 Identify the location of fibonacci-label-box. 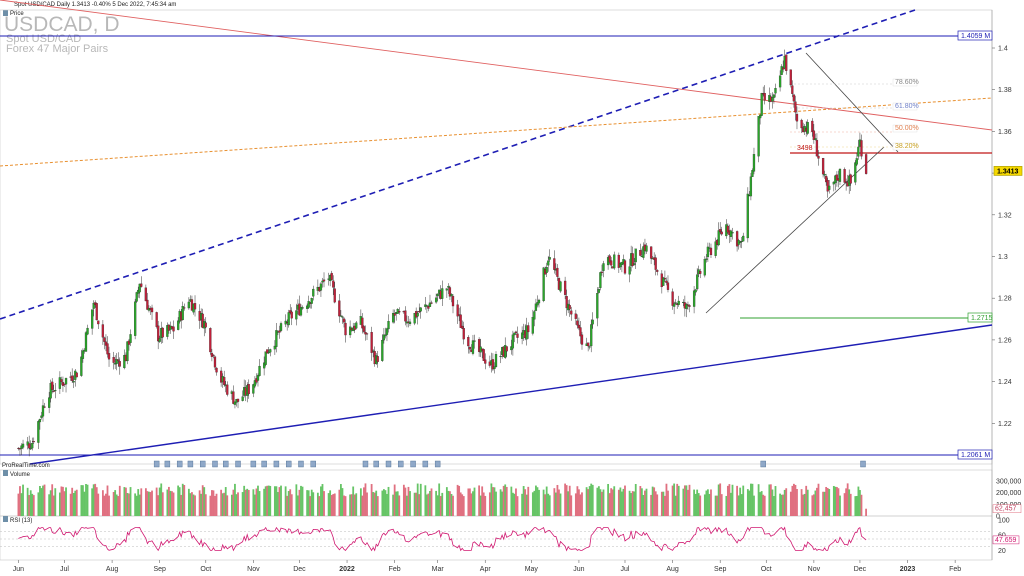
(905, 128).